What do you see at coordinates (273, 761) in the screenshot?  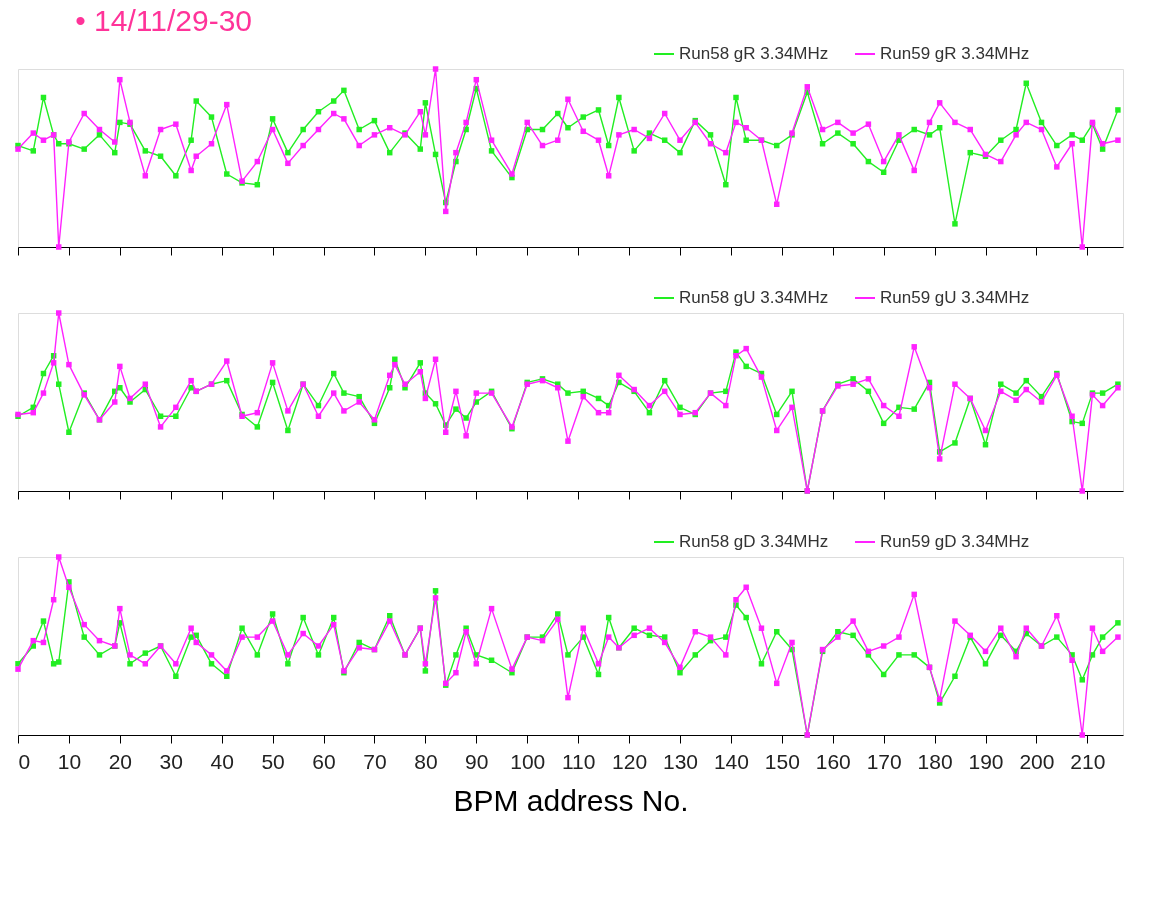 I see `x-tick-label: 50` at bounding box center [273, 761].